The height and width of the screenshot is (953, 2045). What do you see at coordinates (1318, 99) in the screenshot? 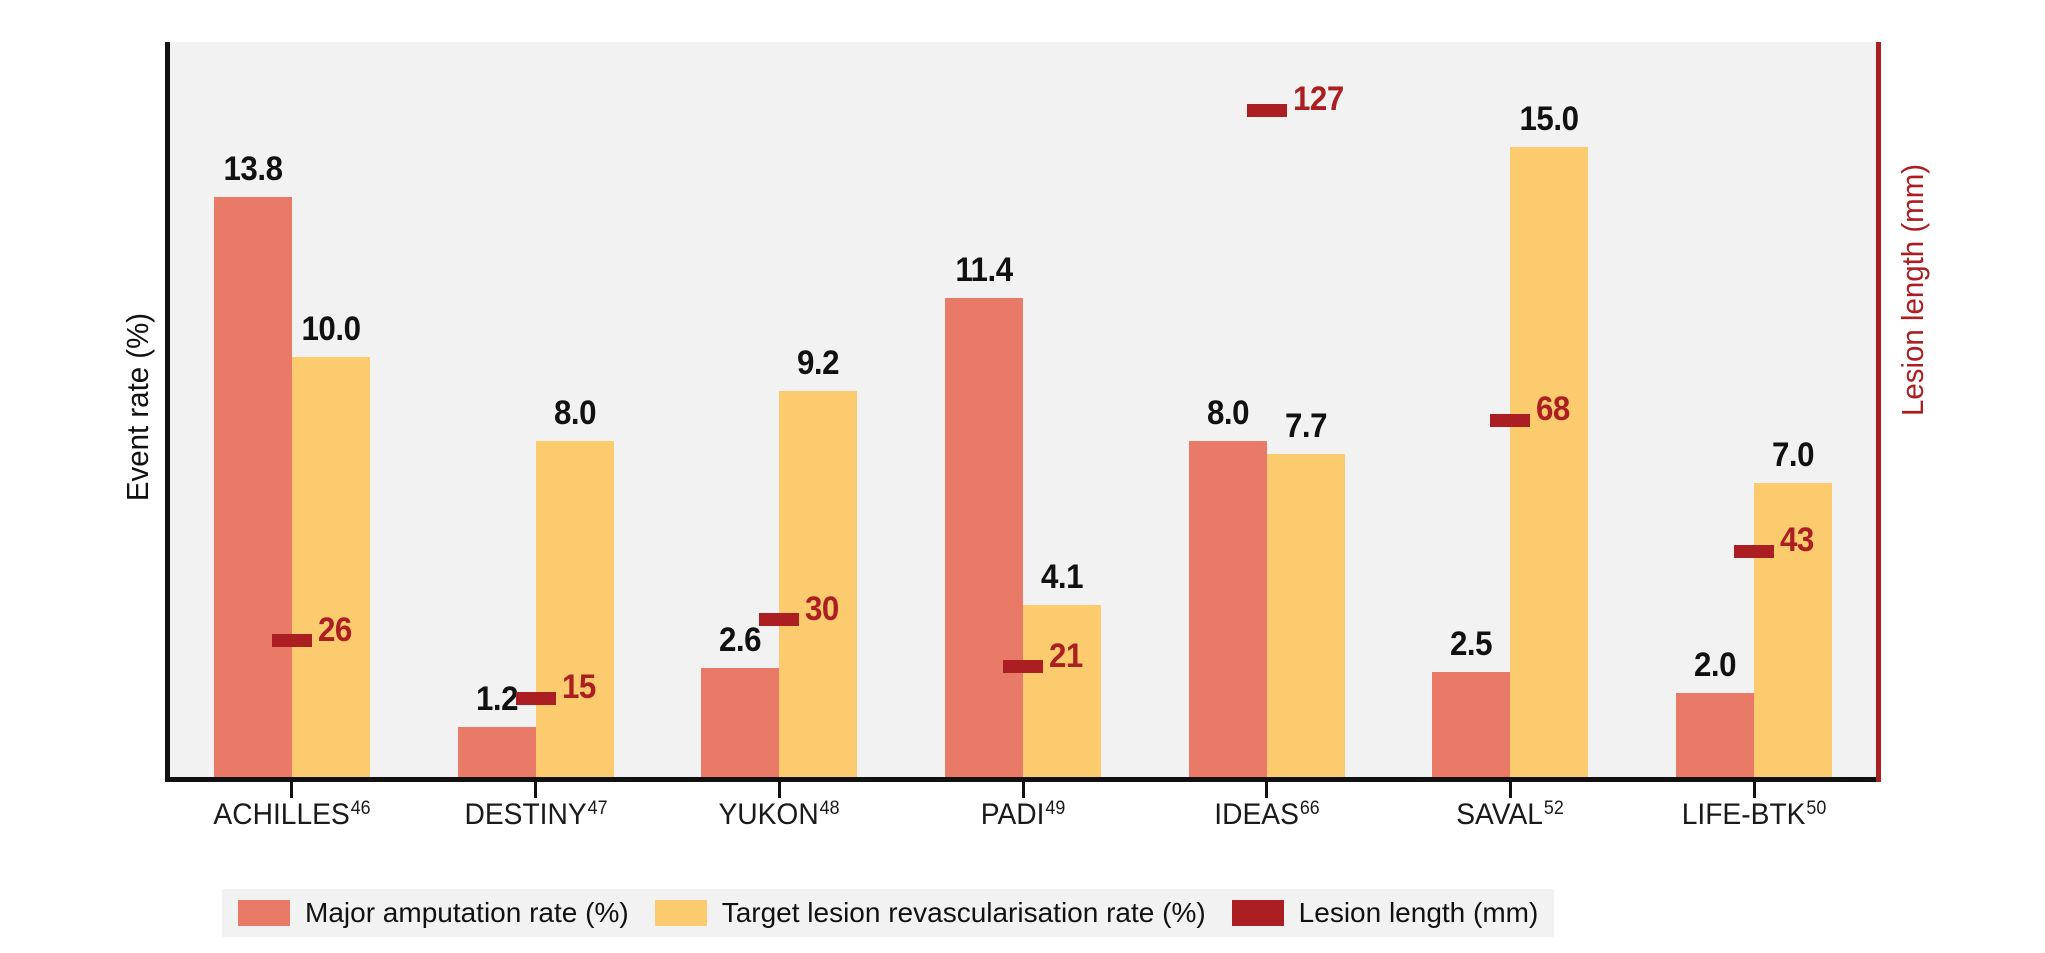
I see `lesion-length-value-label: 127` at bounding box center [1318, 99].